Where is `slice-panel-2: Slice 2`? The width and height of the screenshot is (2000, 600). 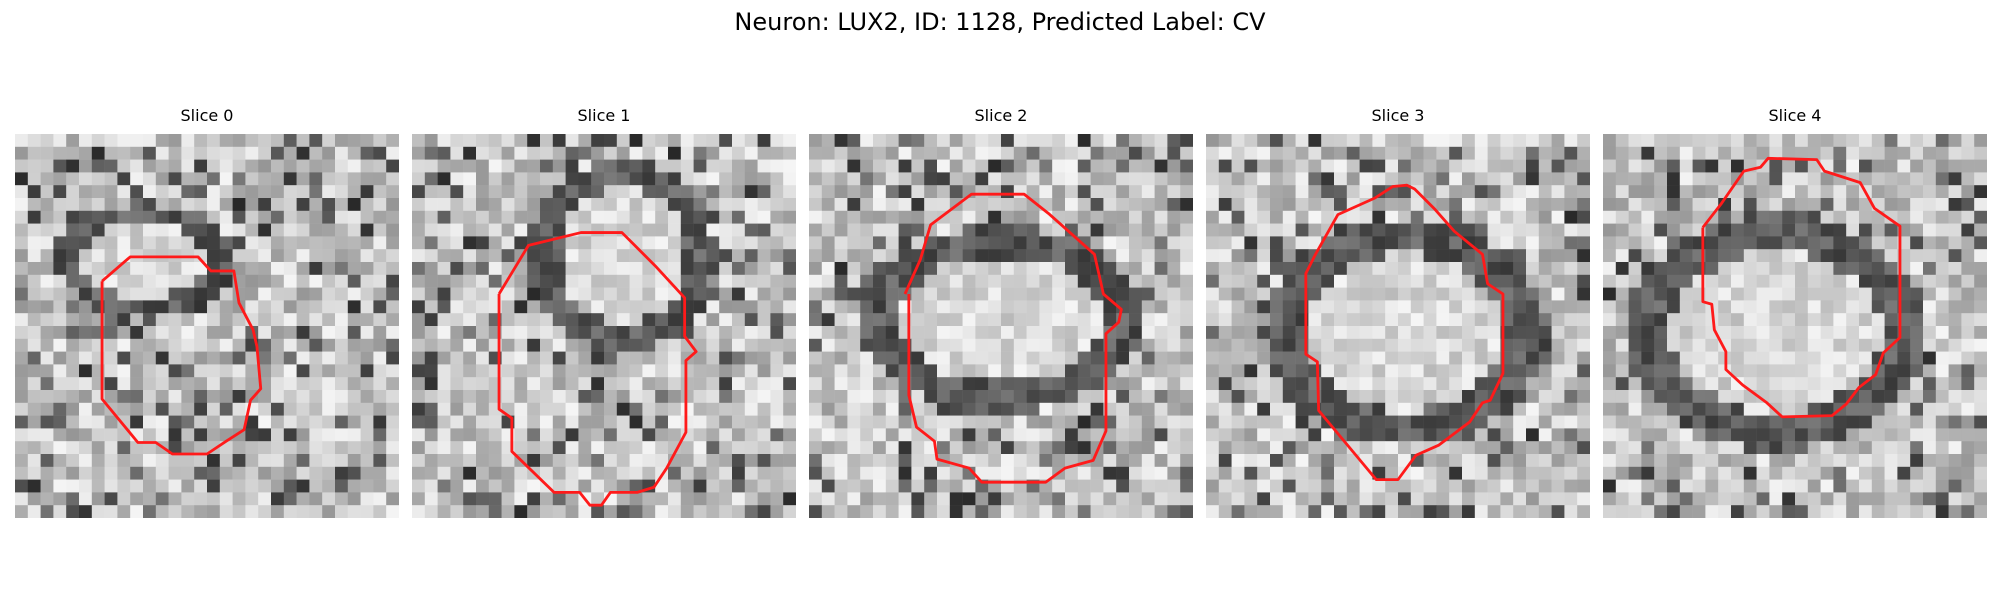 slice-panel-2: Slice 2 is located at coordinates (1001, 311).